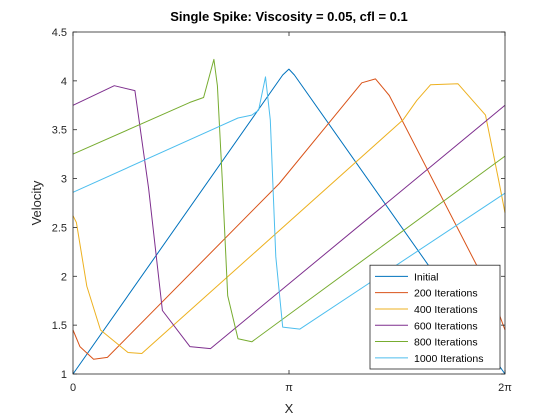 Image resolution: width=560 pixels, height=420 pixels. What do you see at coordinates (59, 131) in the screenshot?
I see `y-tick-label: 3.5` at bounding box center [59, 131].